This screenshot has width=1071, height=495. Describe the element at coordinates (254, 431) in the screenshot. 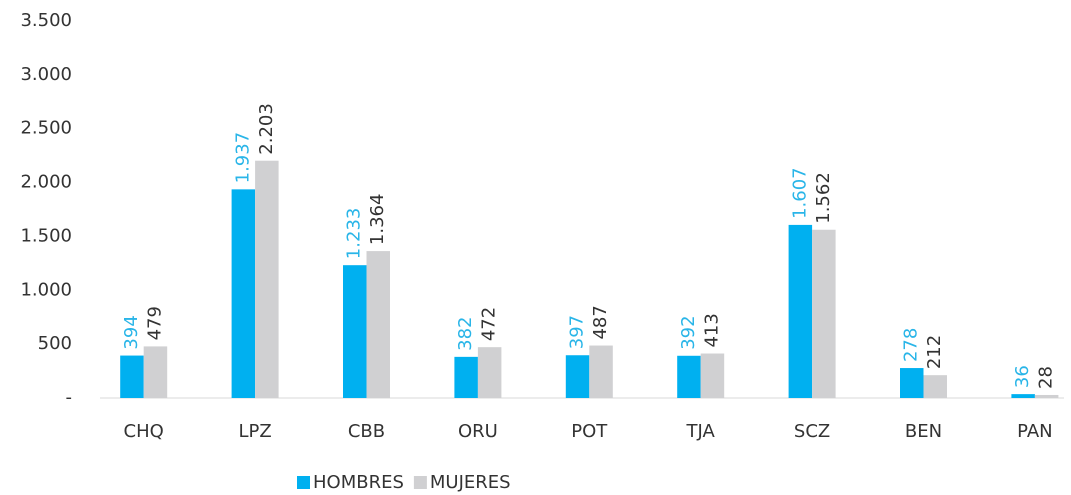

I see `x-tick-label: LPZ` at that location.